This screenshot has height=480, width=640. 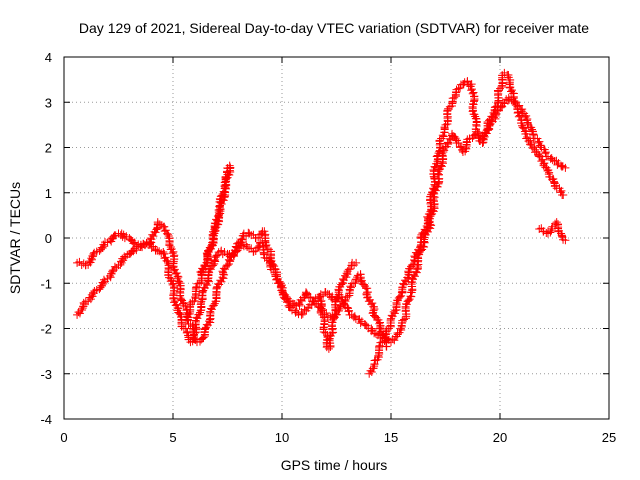 I want to click on x-axis-label: GPS time / hours, so click(x=334, y=465).